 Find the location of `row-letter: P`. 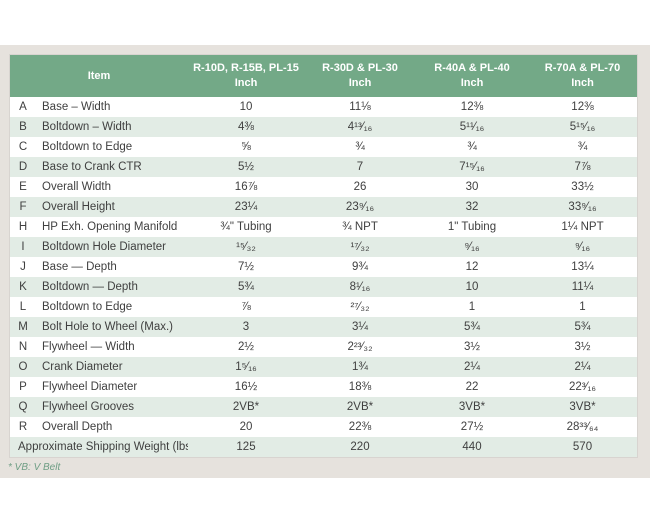

row-letter: P is located at coordinates (23, 387).